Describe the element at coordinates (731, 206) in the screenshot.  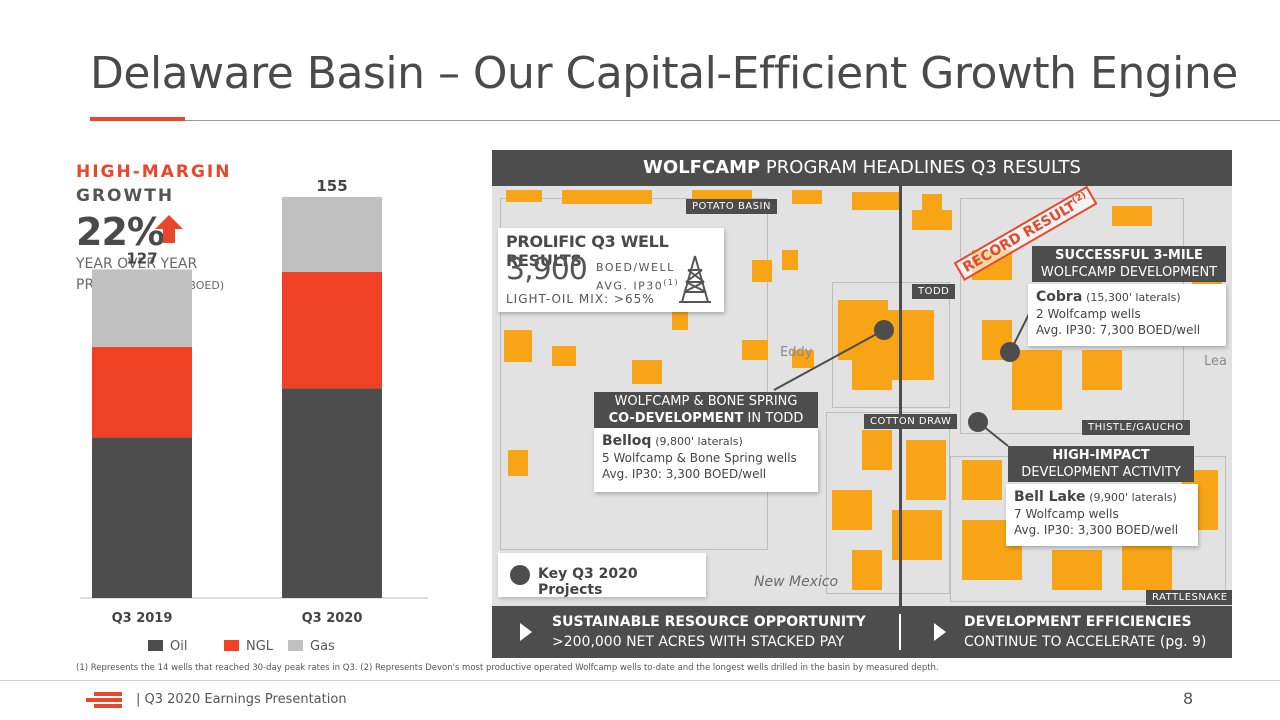
I see `region-tag-potato-basin: POTATO BASIN` at that location.